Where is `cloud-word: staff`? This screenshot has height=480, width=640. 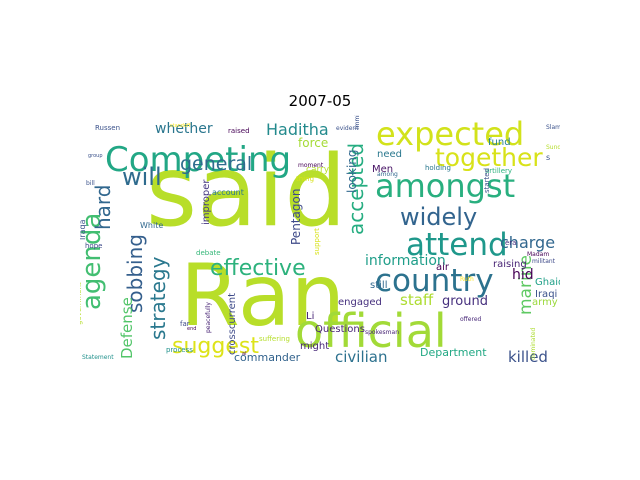 cloud-word: staff is located at coordinates (417, 300).